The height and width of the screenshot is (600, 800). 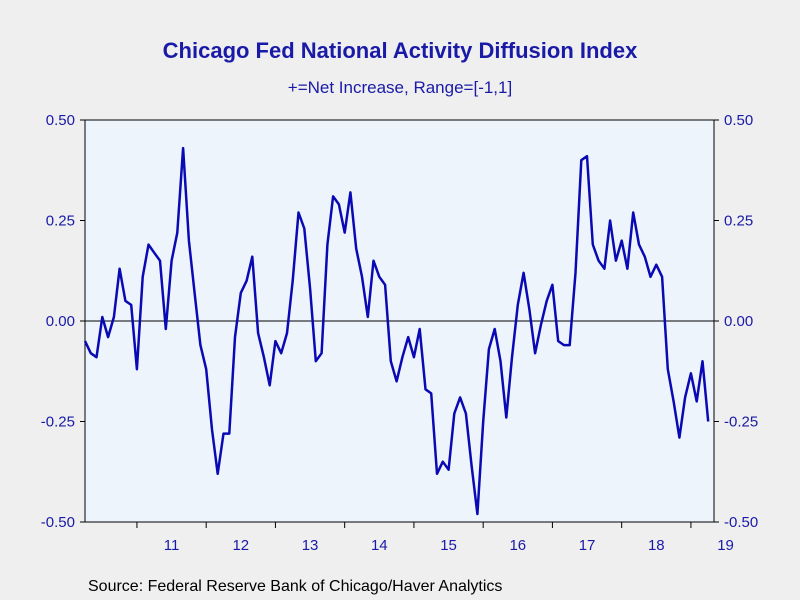 I want to click on x-tick-label: 13, so click(x=310, y=545).